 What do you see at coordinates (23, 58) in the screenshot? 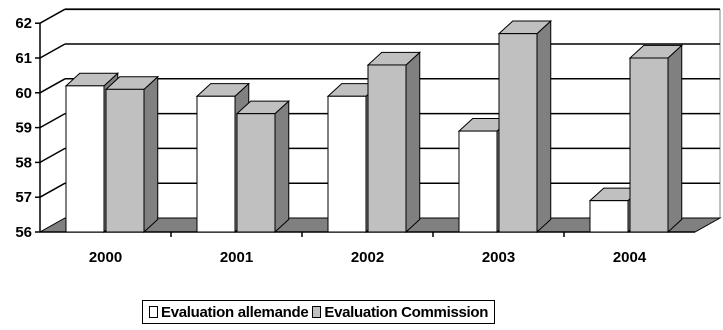
I see `y-tick-label-61: 61` at bounding box center [23, 58].